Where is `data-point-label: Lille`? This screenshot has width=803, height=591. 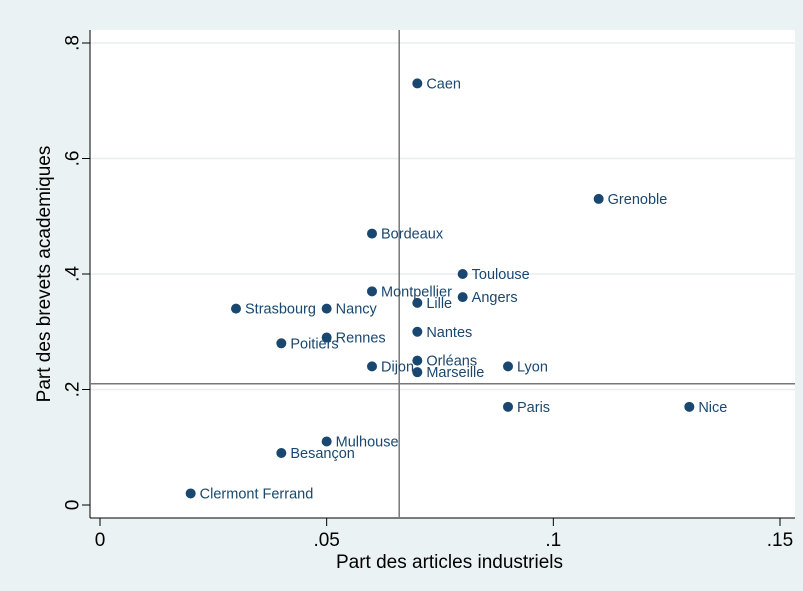 data-point-label: Lille is located at coordinates (439, 304).